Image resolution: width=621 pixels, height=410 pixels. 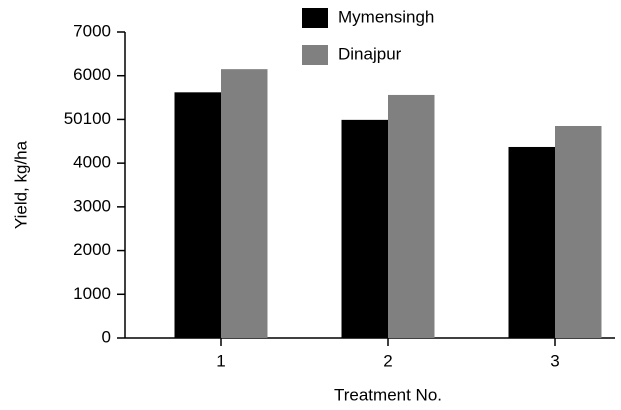 I want to click on y-axis-label: Yield, kg/ha, so click(x=20, y=184).